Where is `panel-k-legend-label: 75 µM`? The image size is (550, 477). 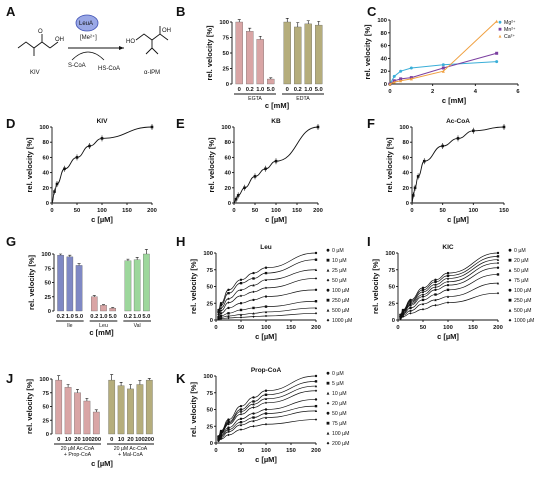
panel-k-legend-label: 75 µM is located at coordinates (339, 424).